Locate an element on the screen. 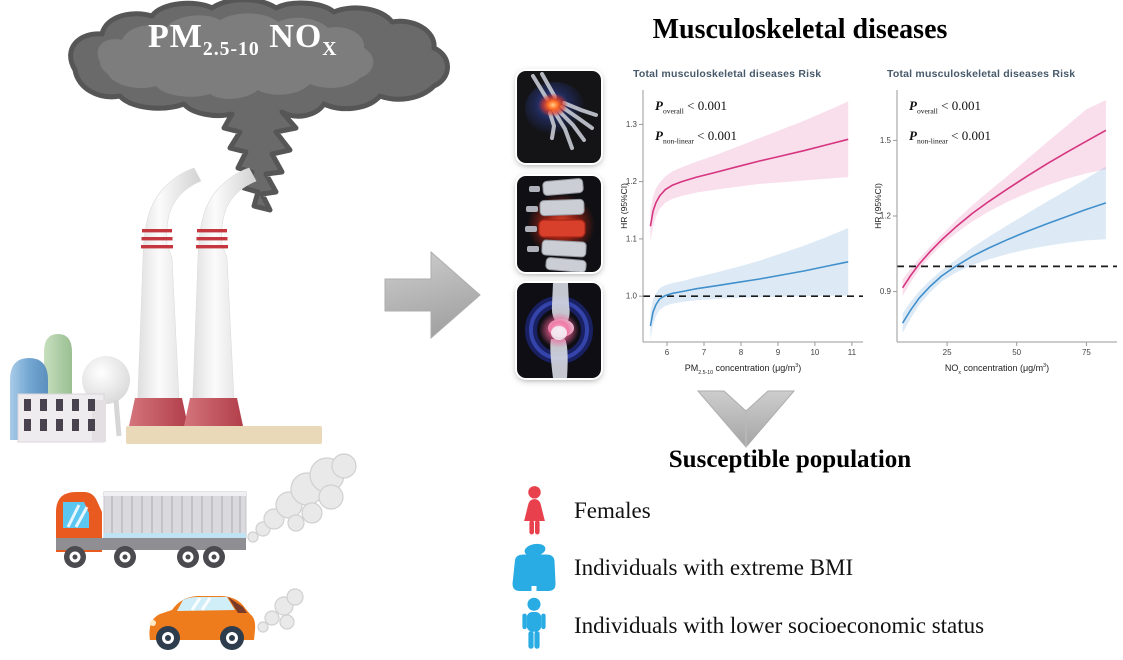 The height and width of the screenshot is (660, 1123). plot-area: 6 7 8 9 10 11 1.0 1.1 1.2 1.3 is located at coordinates (744, 223).